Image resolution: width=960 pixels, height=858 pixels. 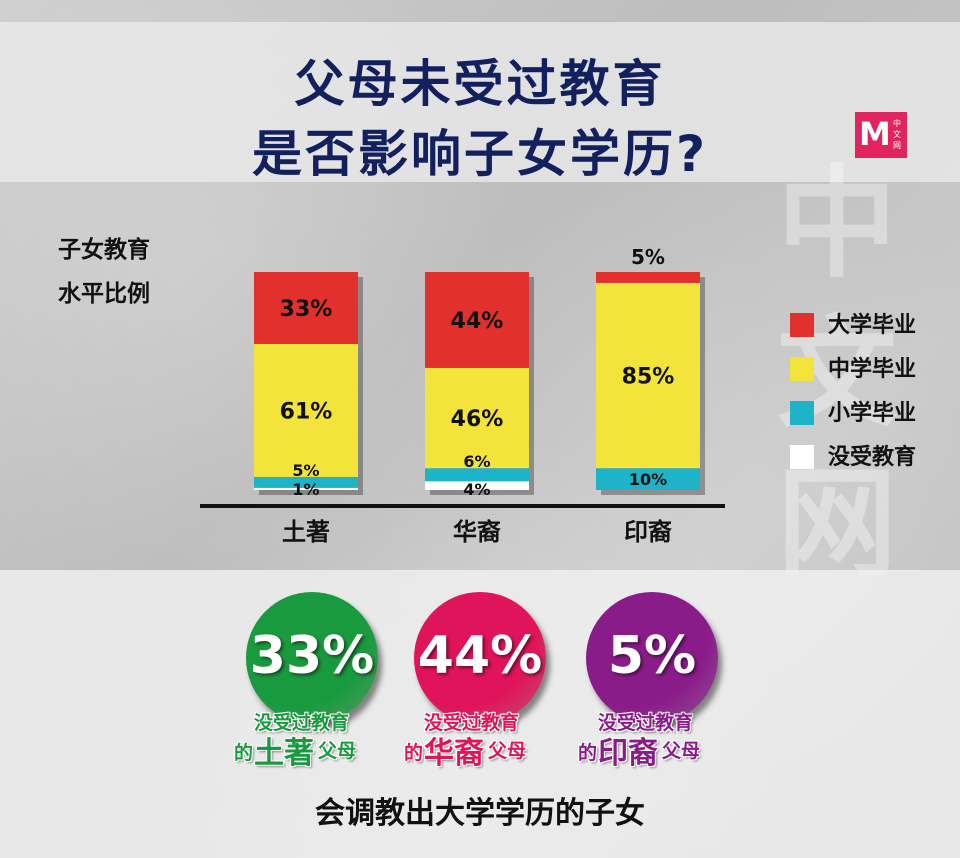 I want to click on circle-value-malay: 33%, so click(x=312, y=656).